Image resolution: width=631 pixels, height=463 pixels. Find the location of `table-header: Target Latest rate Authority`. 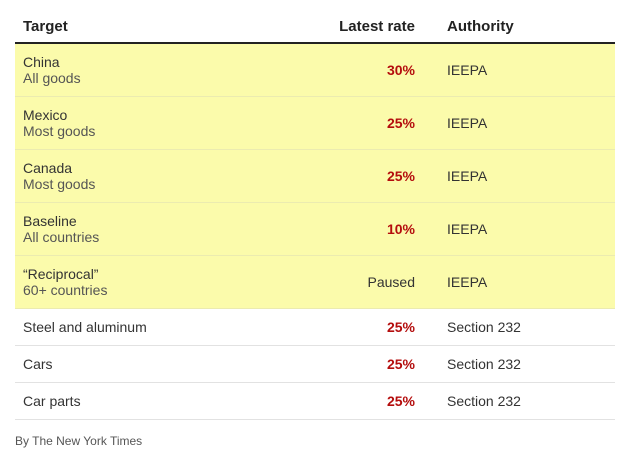

table-header: Target Latest rate Authority is located at coordinates (315, 22).